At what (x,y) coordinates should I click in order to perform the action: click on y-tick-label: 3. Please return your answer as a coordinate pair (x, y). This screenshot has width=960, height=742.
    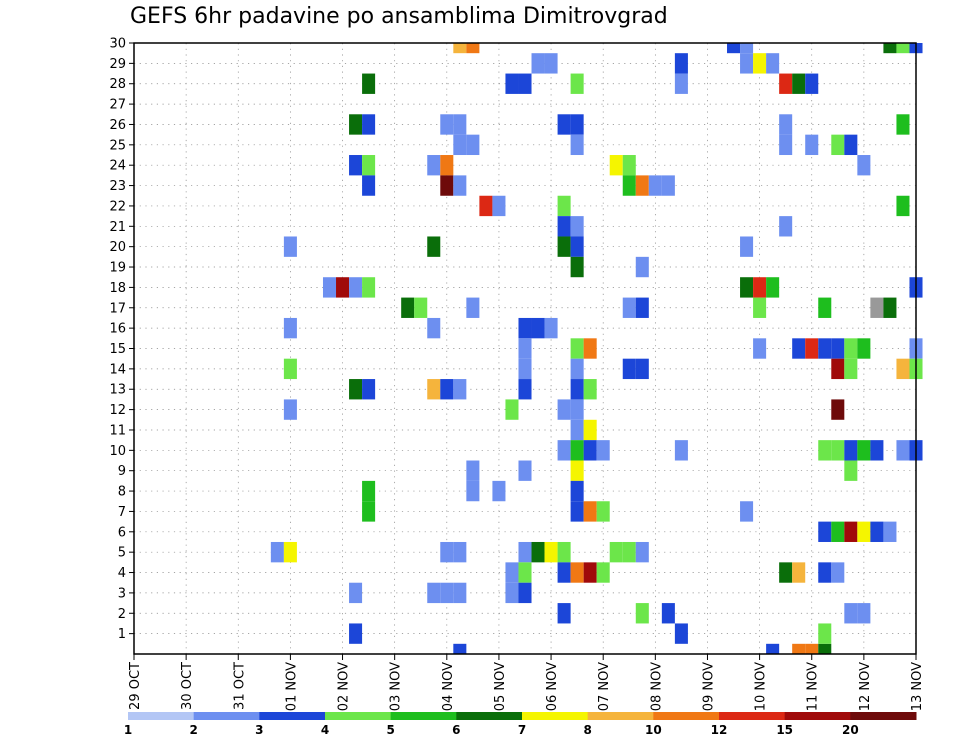
    Looking at the image, I should click on (122, 593).